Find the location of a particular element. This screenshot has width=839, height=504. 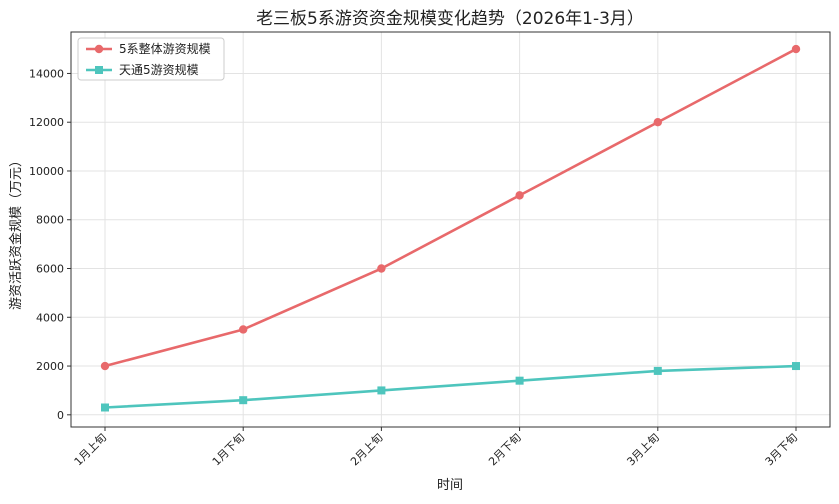

x-tick-label: 3月下旬 is located at coordinates (781, 449).